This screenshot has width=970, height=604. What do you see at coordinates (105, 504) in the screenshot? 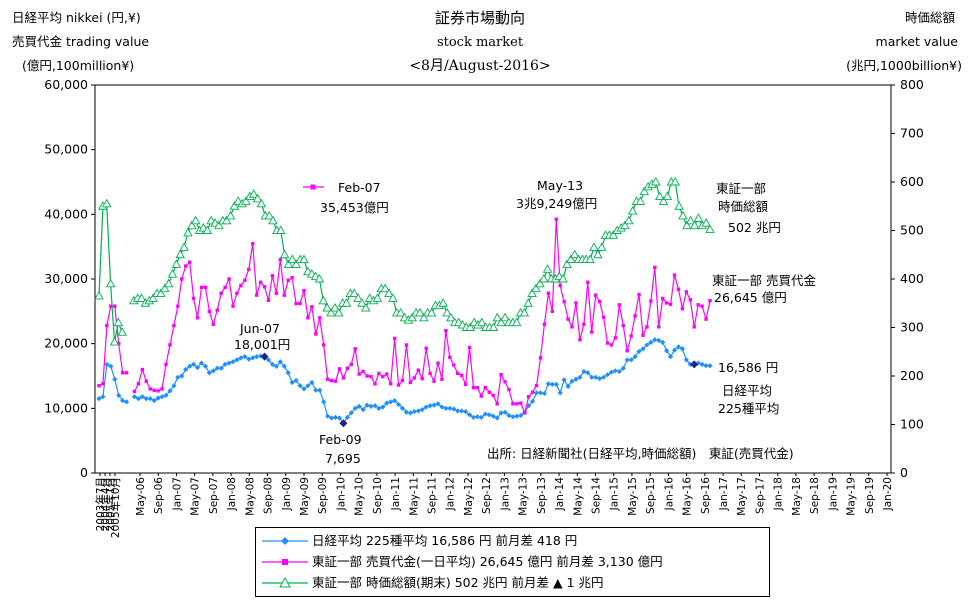
I see `x-tick-label: 2004年4月` at bounding box center [105, 504].